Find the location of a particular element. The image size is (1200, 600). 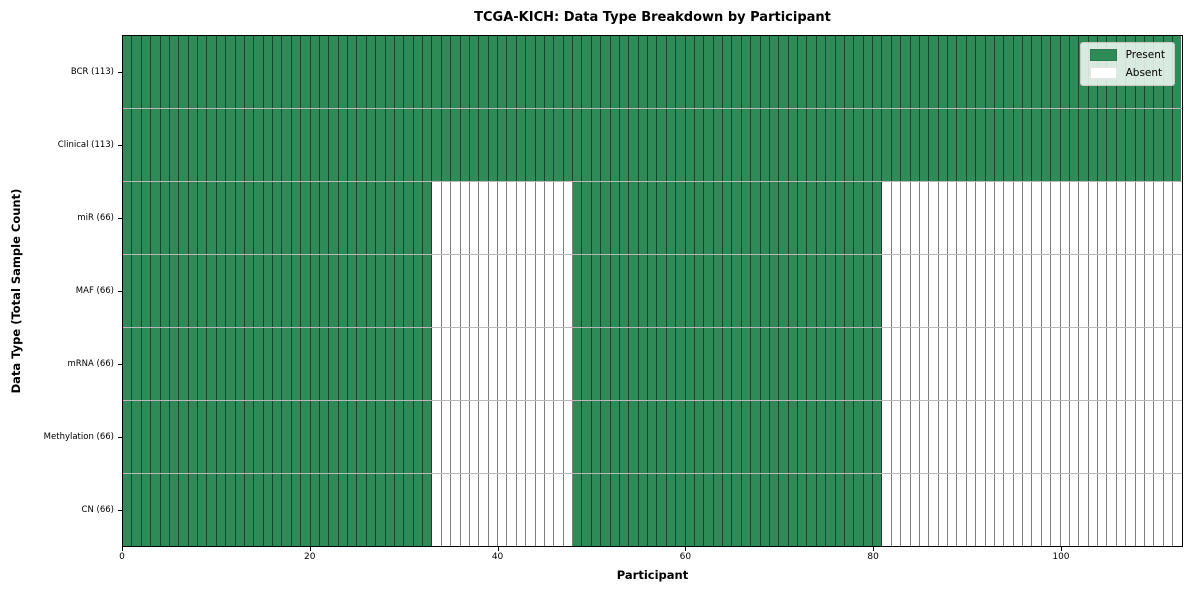

y-tick-label-clinical: Clinical (113) is located at coordinates (85, 144).